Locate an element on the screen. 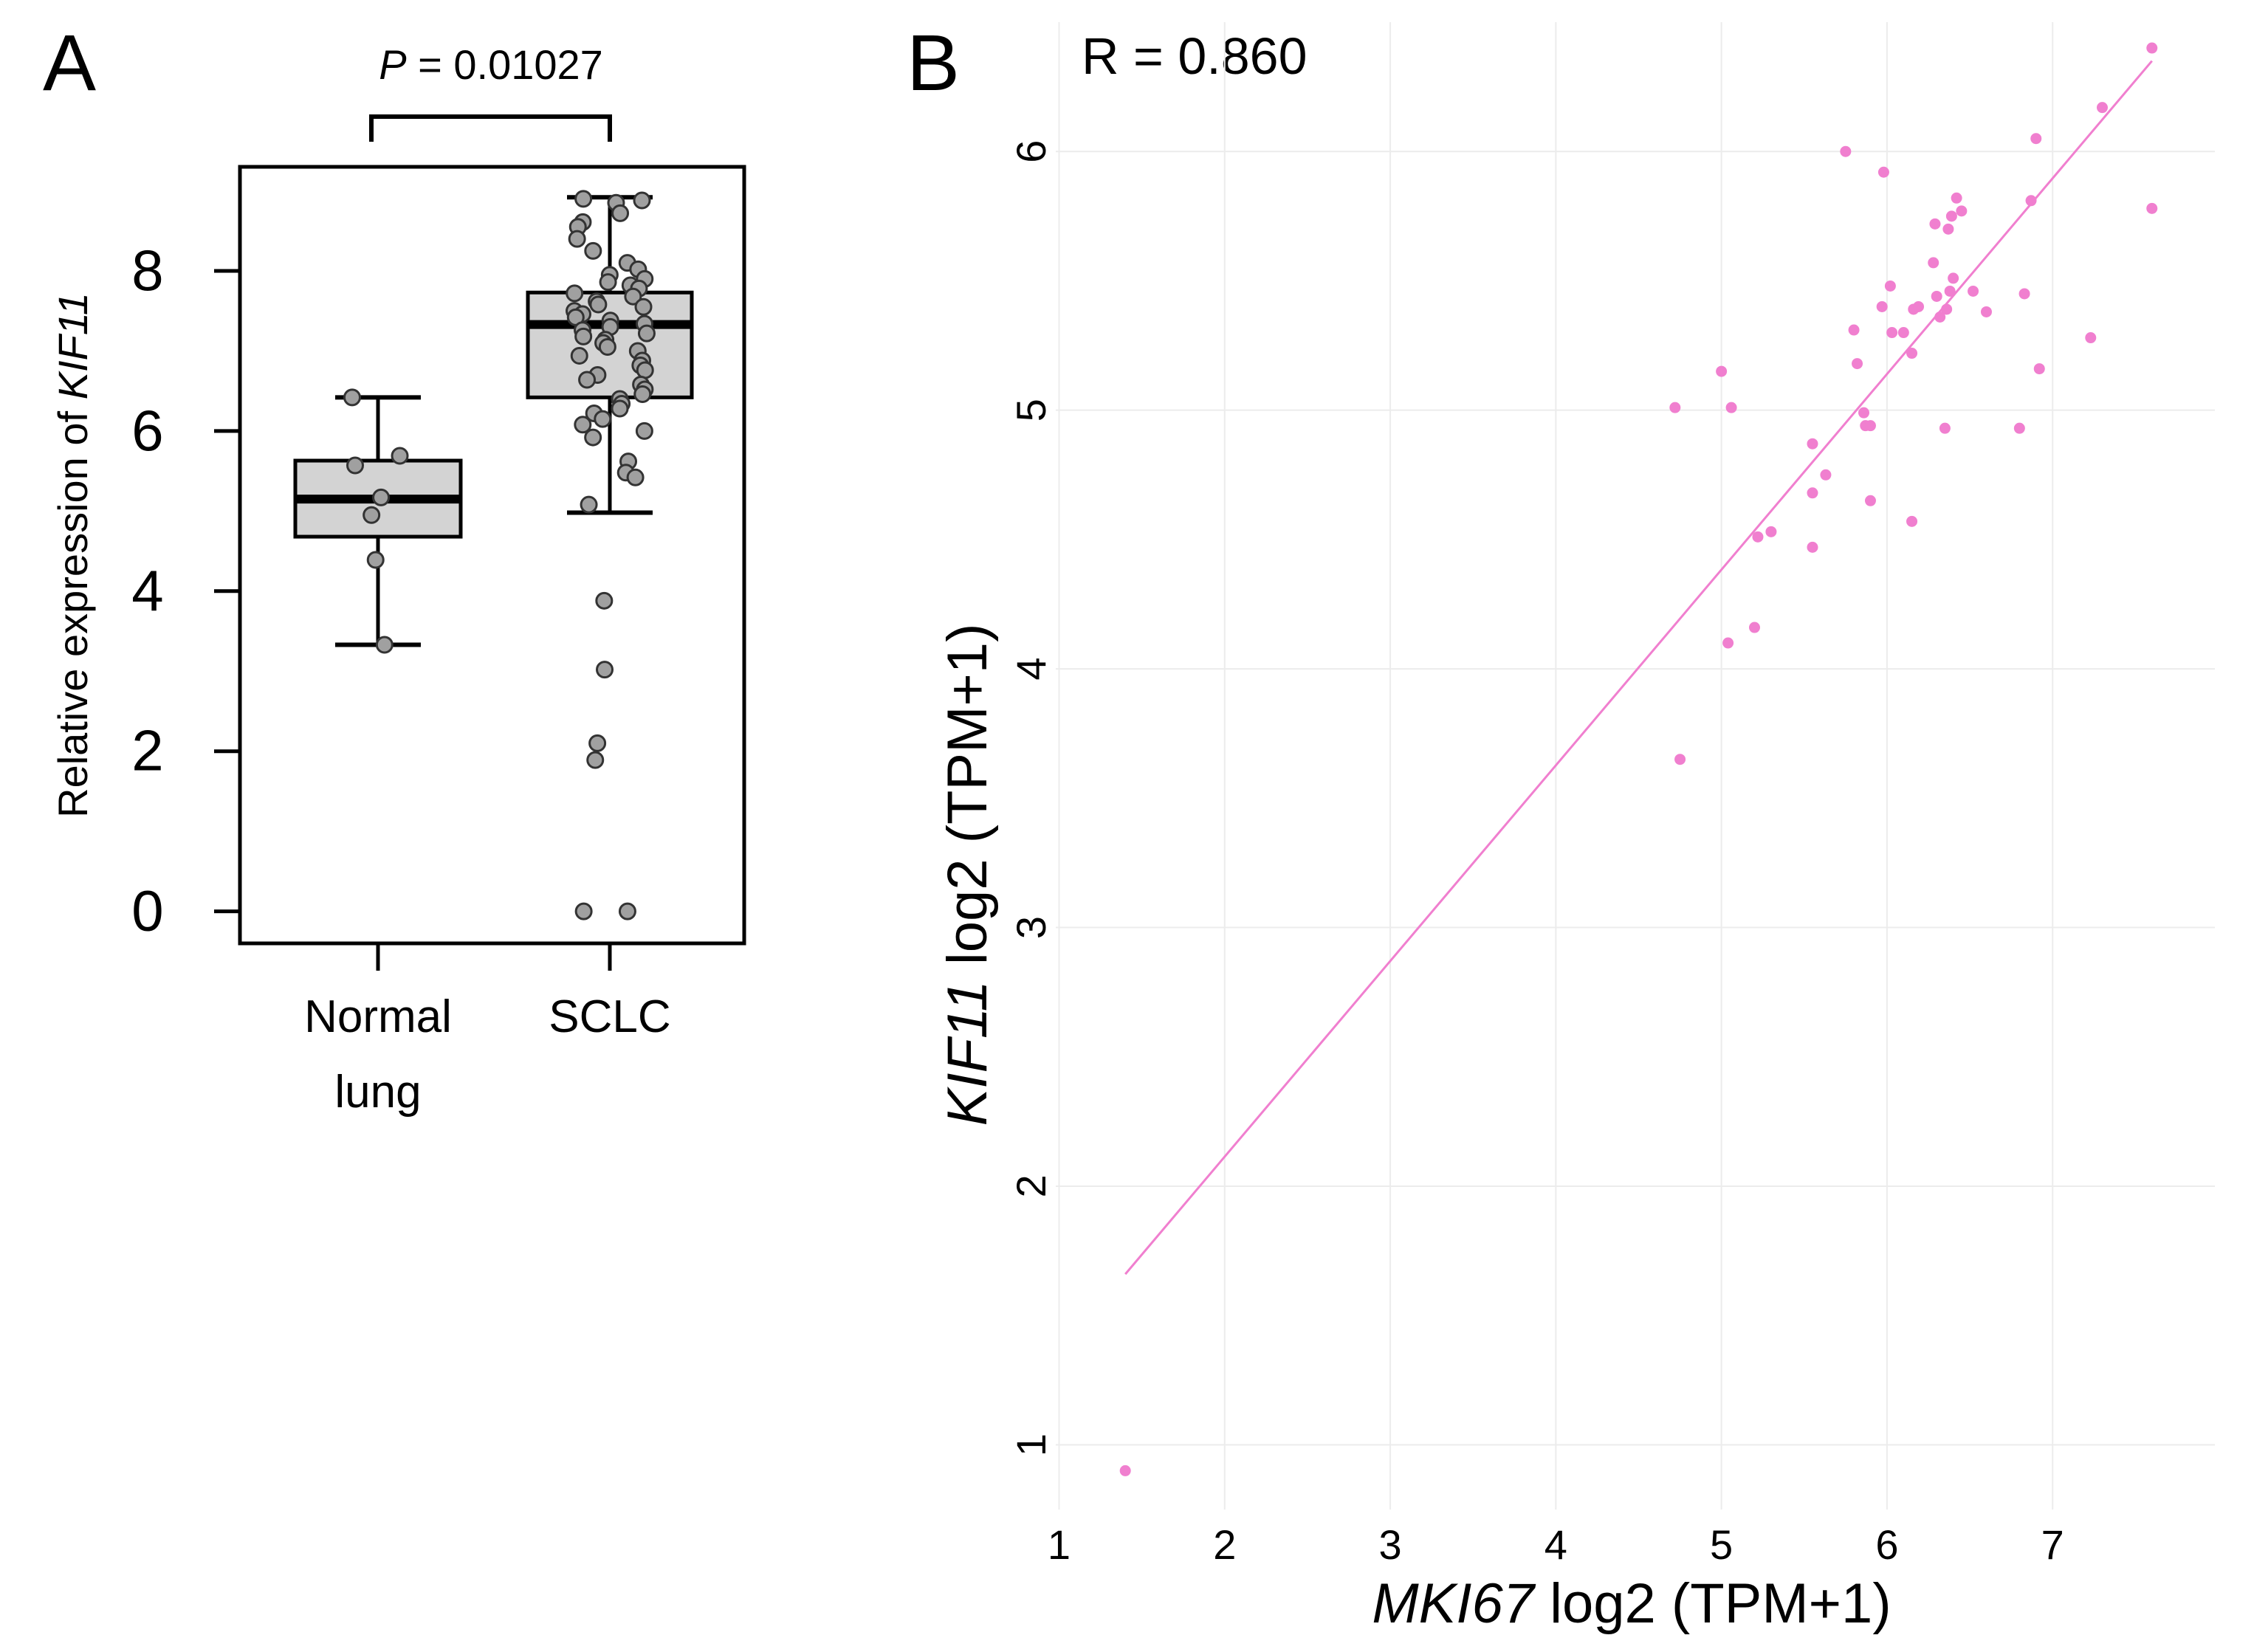  plot-b-x-tick-label: 2 is located at coordinates (1224, 1544).